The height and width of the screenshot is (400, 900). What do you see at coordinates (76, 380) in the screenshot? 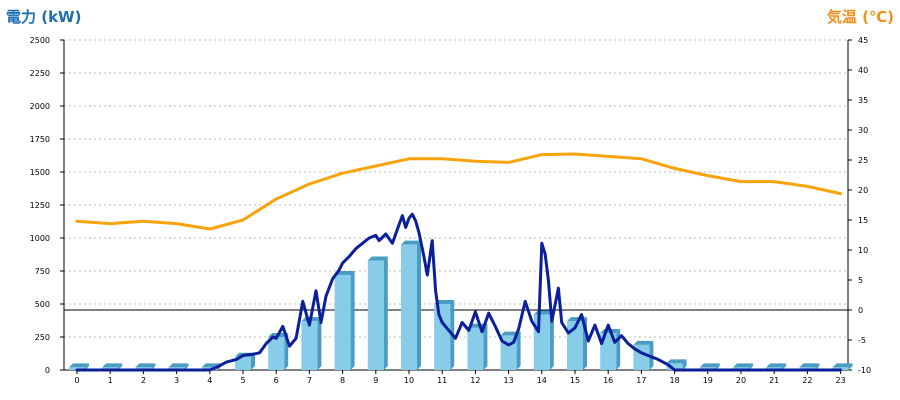
I see `x-tick-label: 0` at bounding box center [76, 380].